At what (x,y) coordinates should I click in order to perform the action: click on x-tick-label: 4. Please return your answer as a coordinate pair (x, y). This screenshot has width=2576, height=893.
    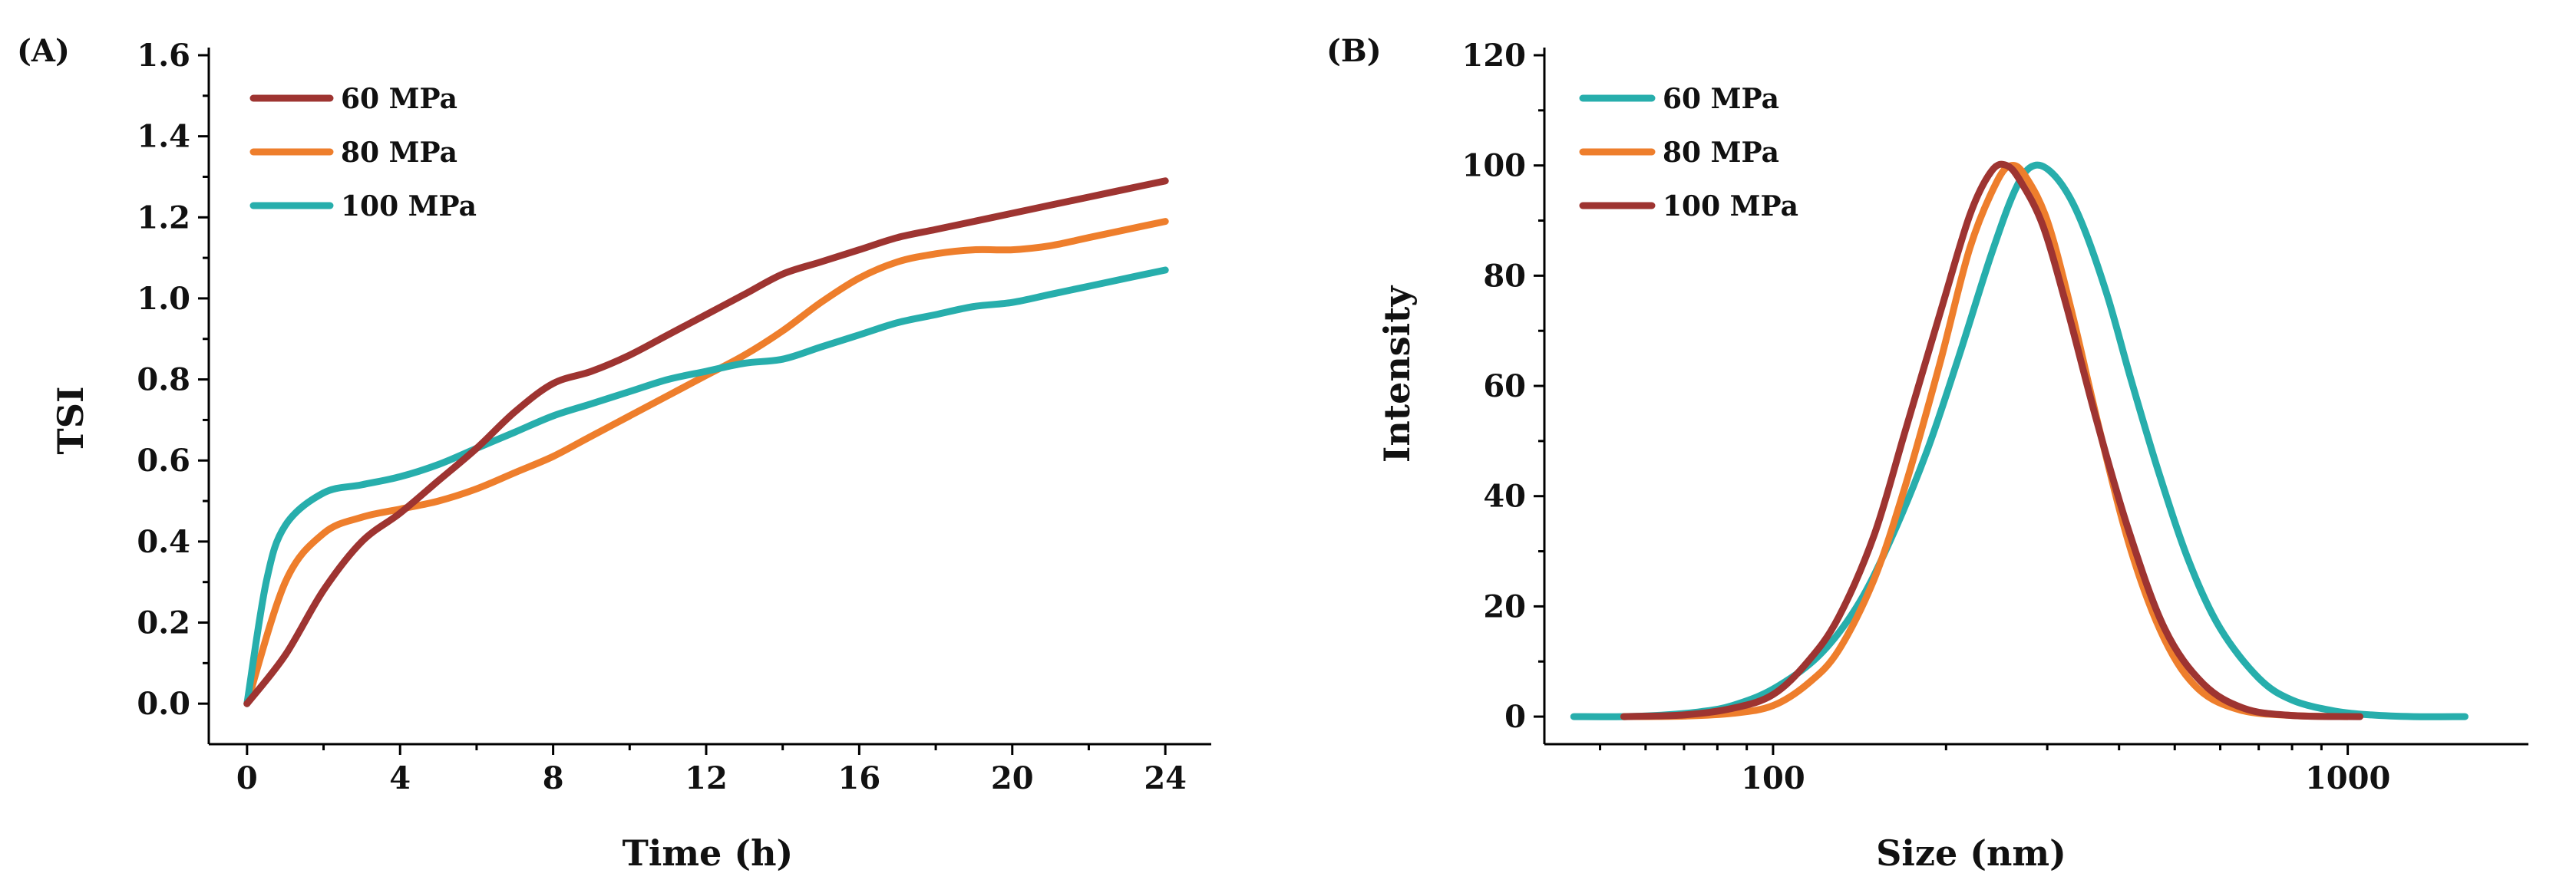
    Looking at the image, I should click on (400, 778).